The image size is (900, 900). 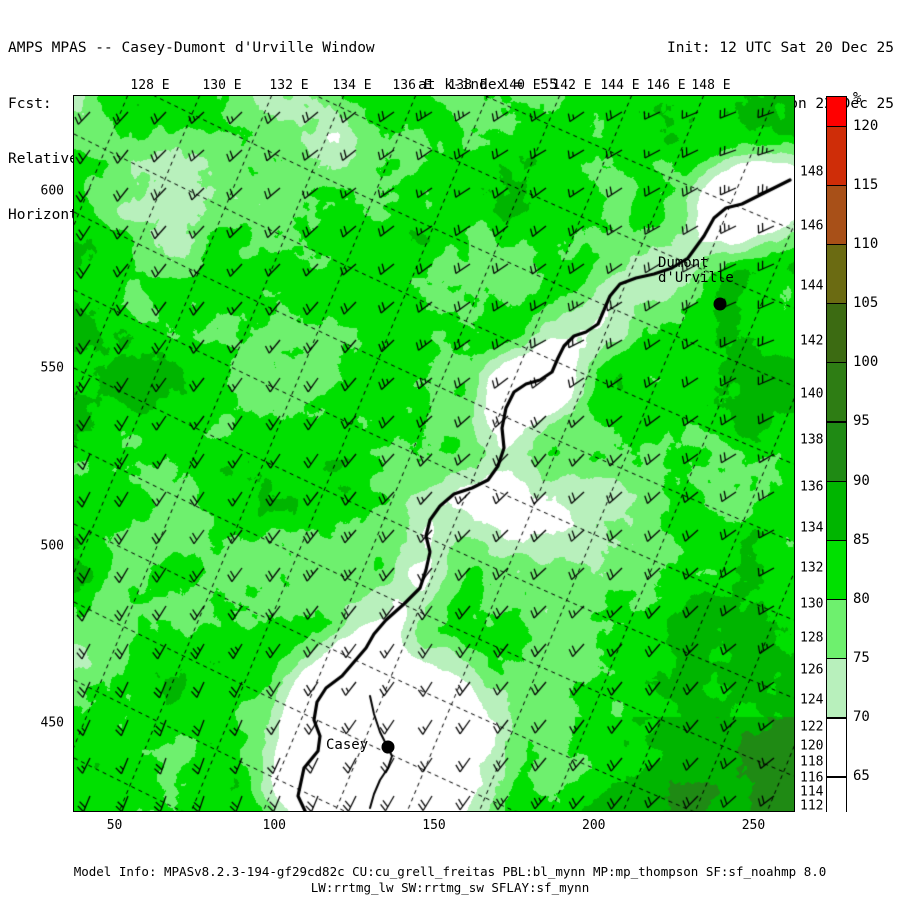 I want to click on top-lon-label: 142 E, so click(x=572, y=85).